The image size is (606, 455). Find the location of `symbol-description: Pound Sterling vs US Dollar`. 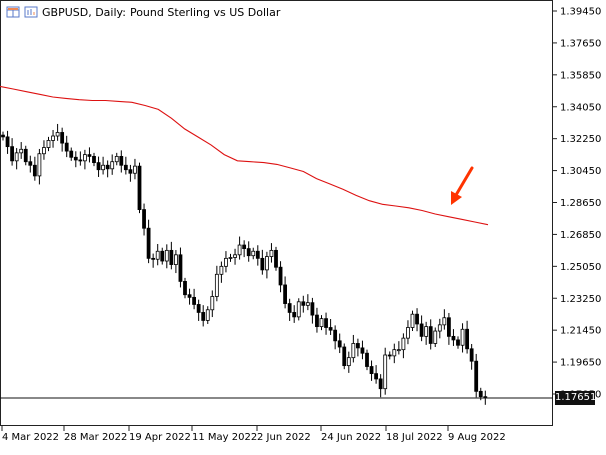

symbol-description: Pound Sterling vs US Dollar is located at coordinates (205, 12).